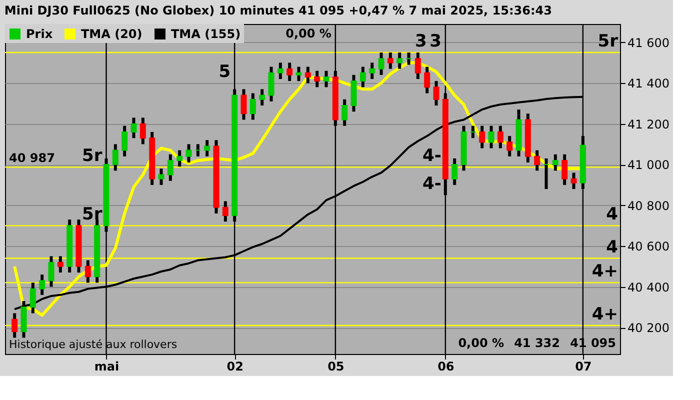 The height and width of the screenshot is (400, 700). Describe the element at coordinates (649, 43) in the screenshot. I see `y-tick-label: 41 600` at that location.